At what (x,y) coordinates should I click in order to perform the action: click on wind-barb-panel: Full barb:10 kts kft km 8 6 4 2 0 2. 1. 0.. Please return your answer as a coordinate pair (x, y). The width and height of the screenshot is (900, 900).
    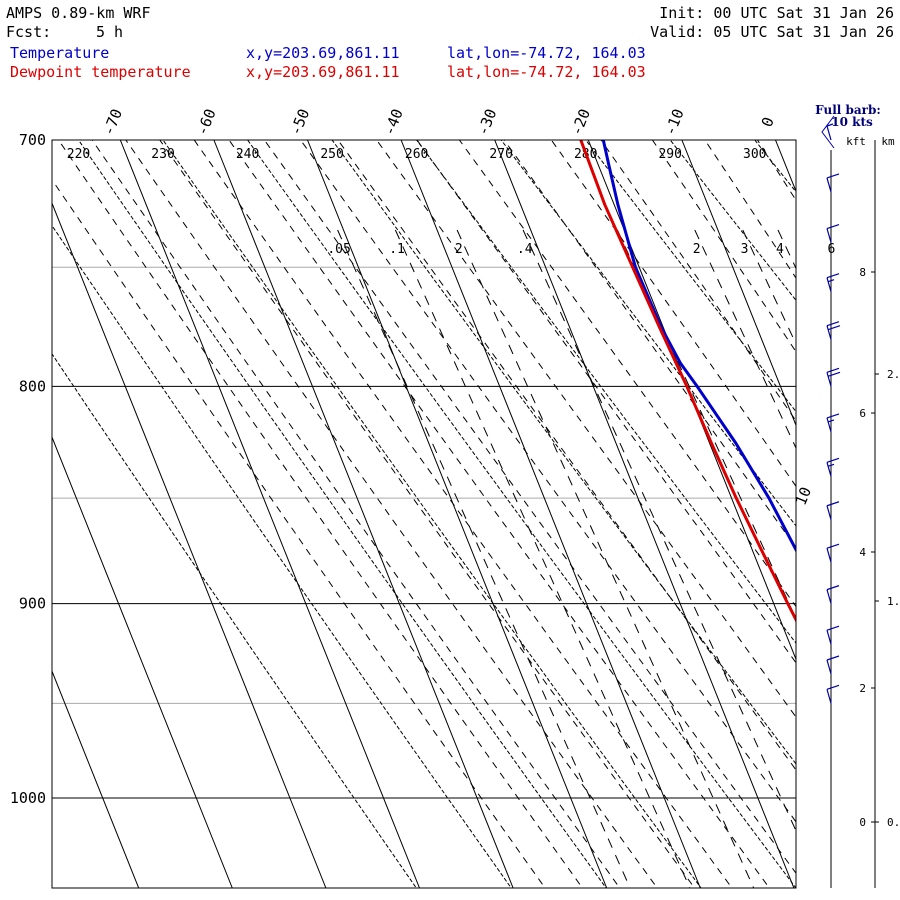
    Looking at the image, I should click on (857, 495).